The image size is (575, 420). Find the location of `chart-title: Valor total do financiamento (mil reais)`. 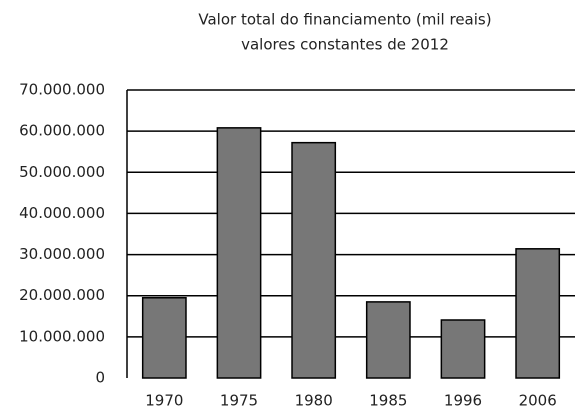

chart-title: Valor total do financiamento (mil reais) is located at coordinates (344, 20).